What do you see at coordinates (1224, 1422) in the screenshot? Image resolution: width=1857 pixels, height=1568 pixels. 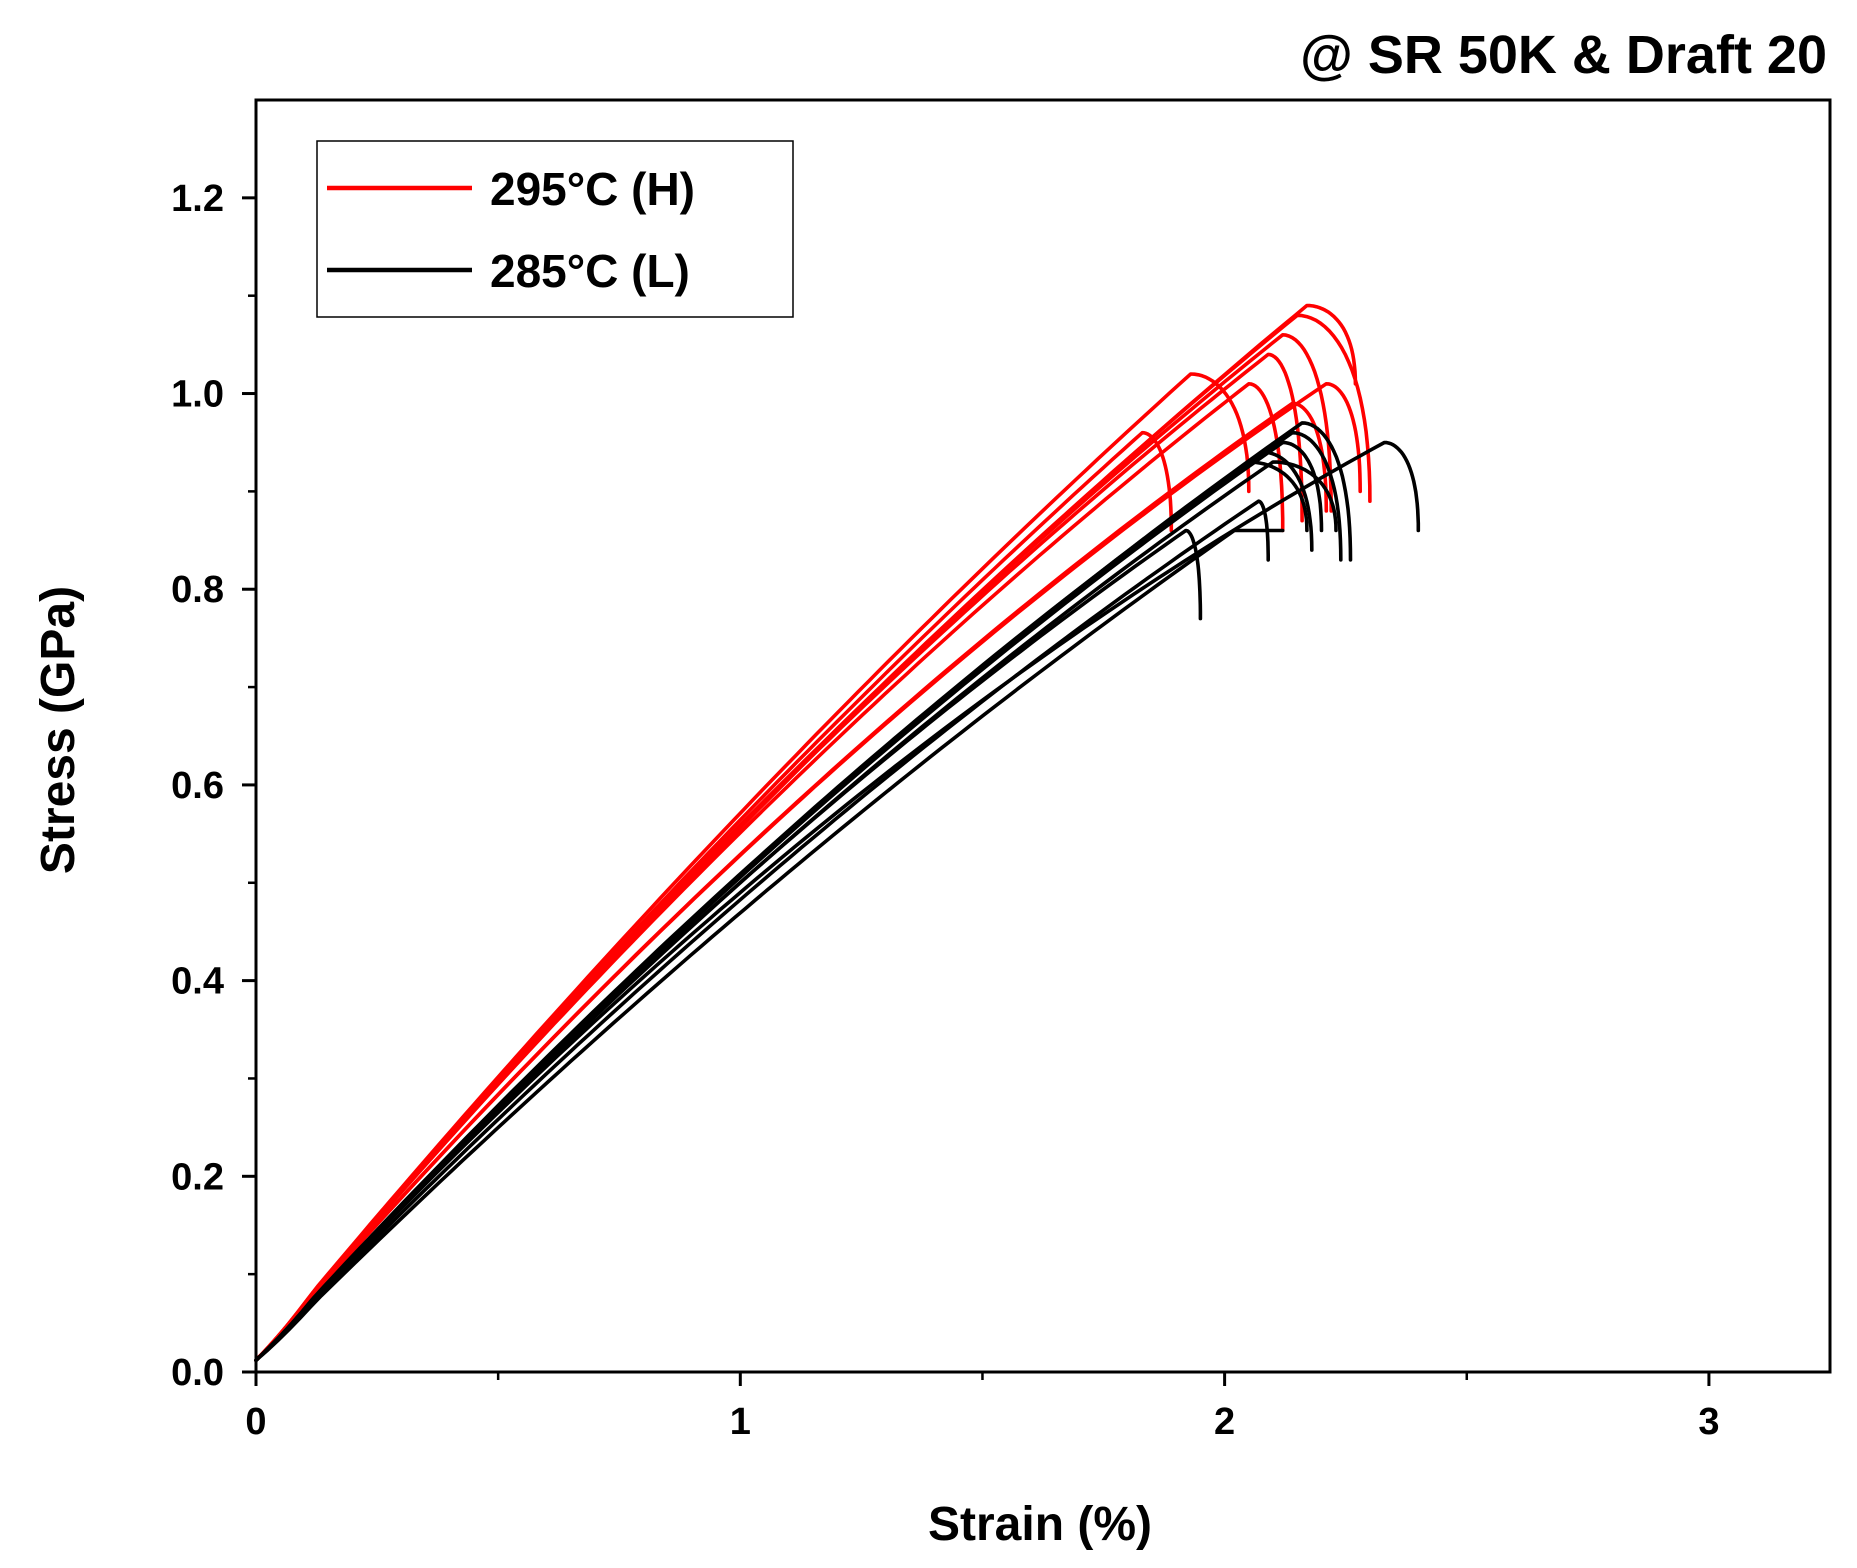 I see `x-tick-label-2: 2` at bounding box center [1224, 1422].